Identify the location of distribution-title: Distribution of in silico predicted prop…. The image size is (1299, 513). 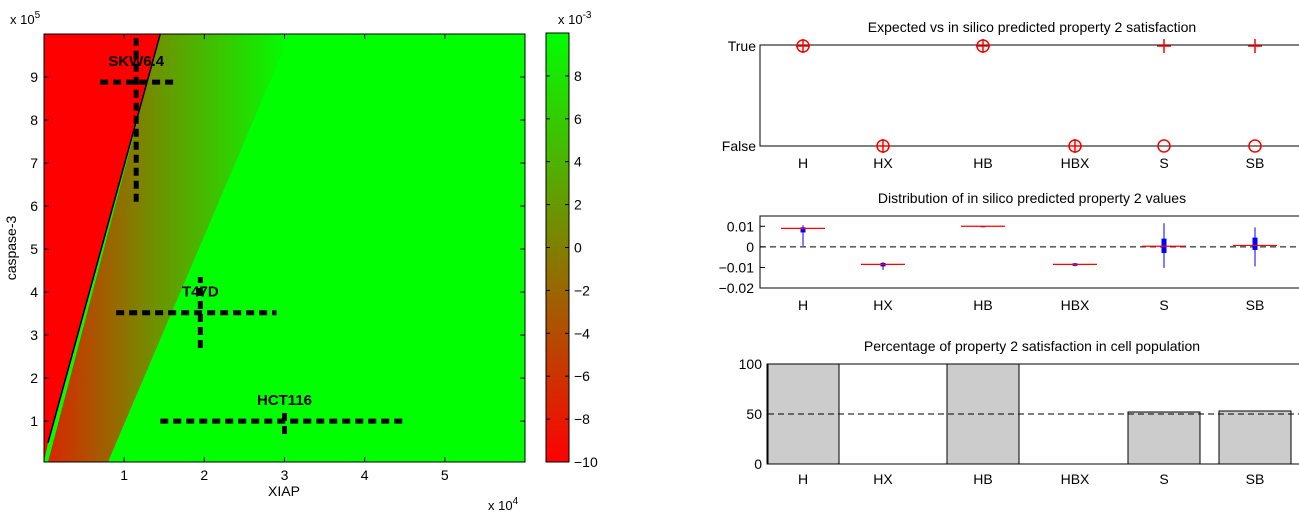
(1032, 198).